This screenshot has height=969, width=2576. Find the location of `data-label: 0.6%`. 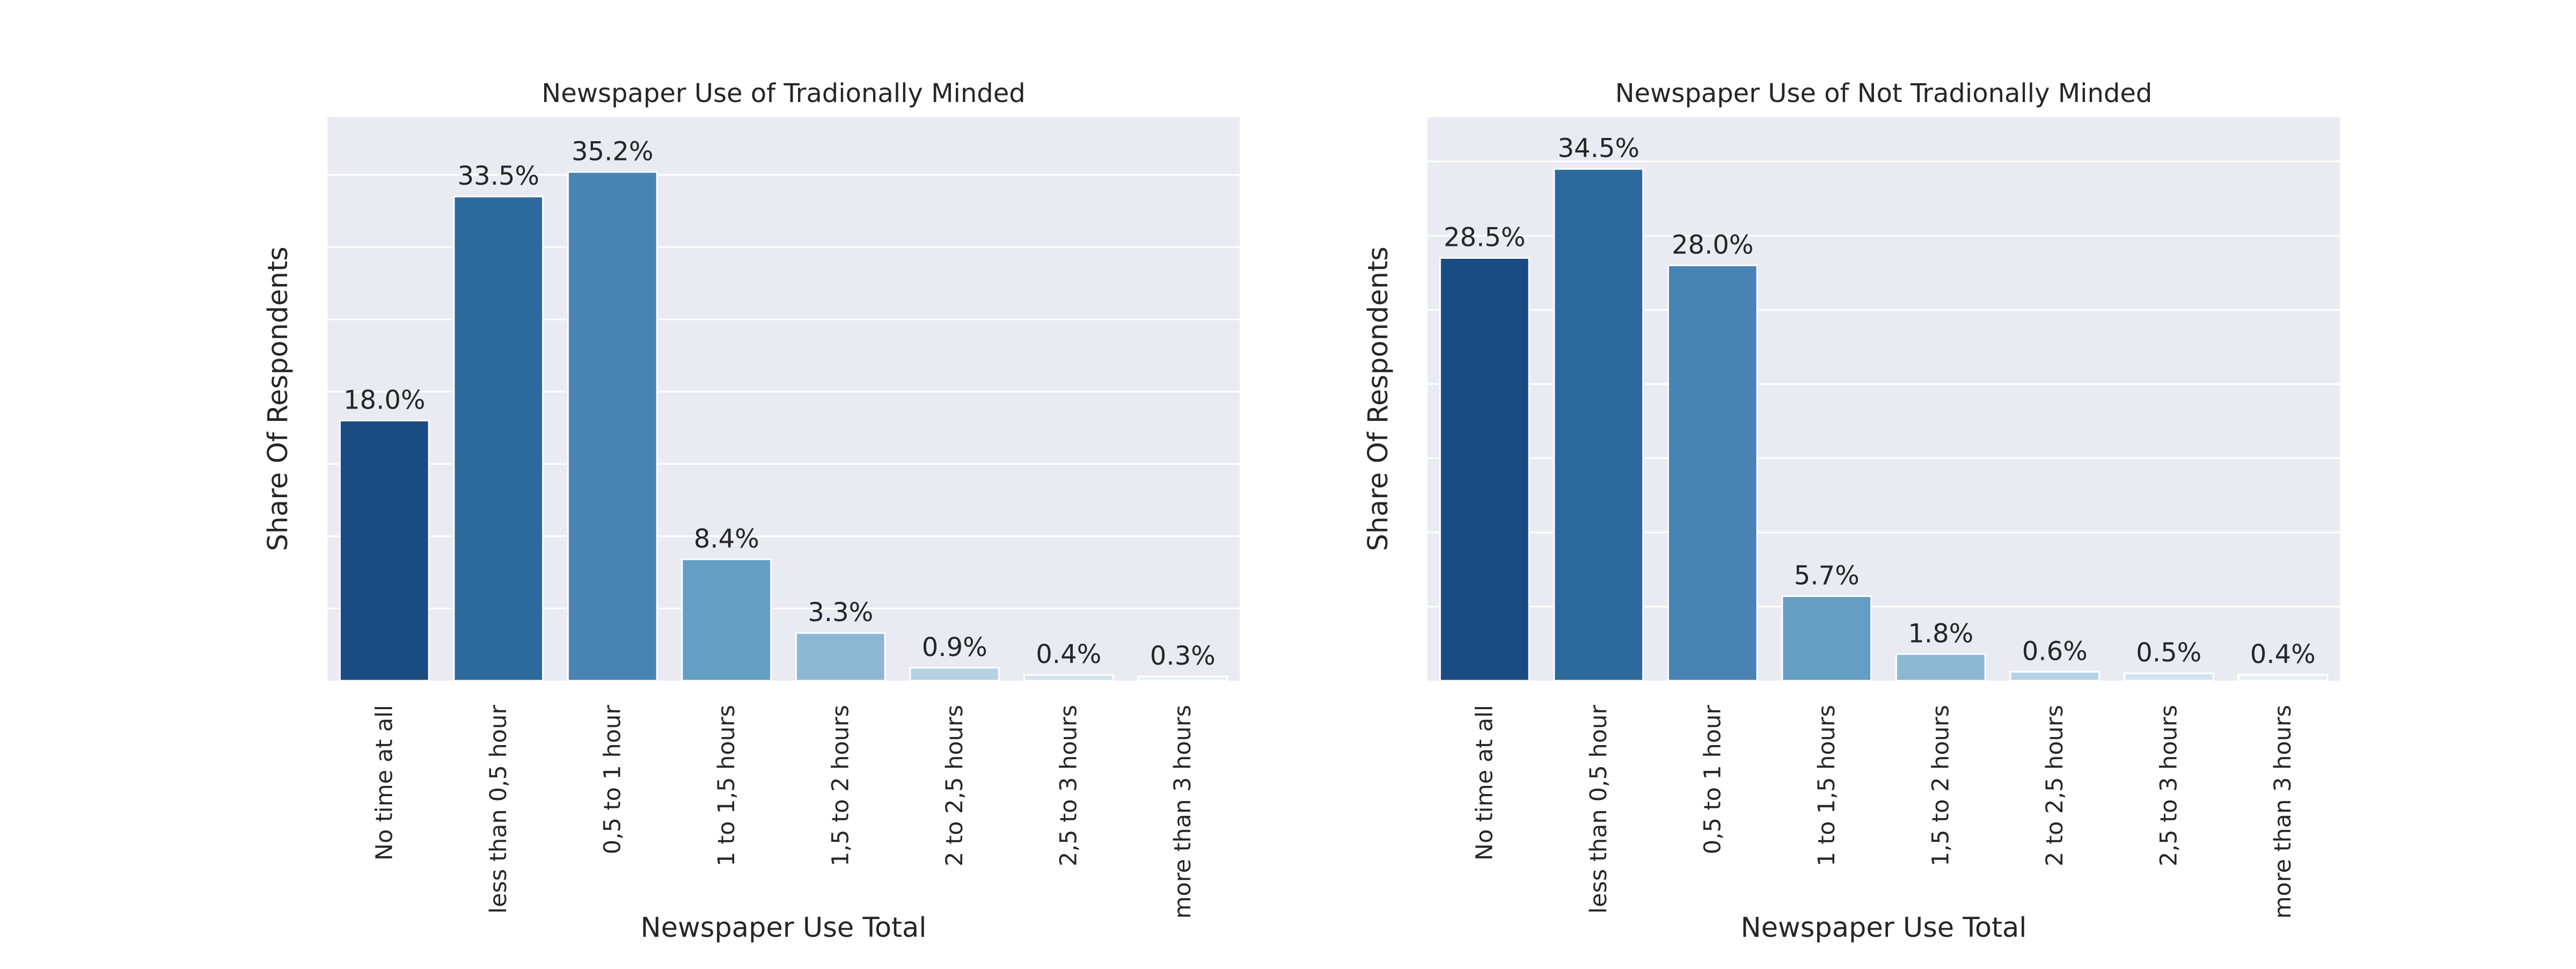

data-label: 0.6% is located at coordinates (2055, 651).